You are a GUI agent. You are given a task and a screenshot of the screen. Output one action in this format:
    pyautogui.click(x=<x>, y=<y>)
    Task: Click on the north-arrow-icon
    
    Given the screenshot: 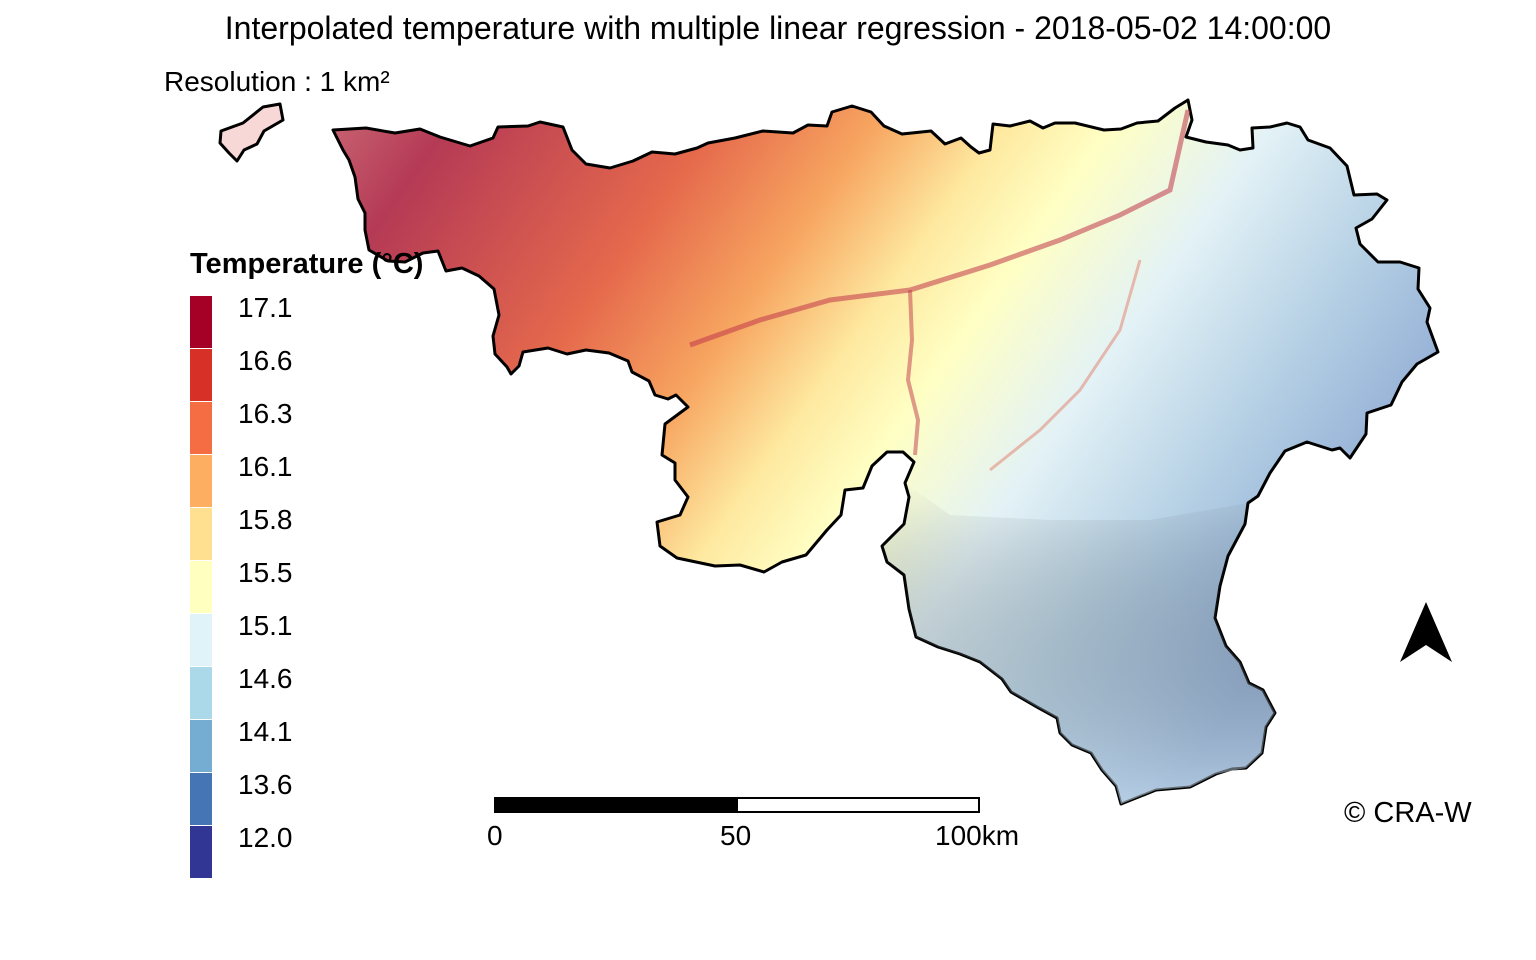 What is the action you would take?
    pyautogui.click(x=1426, y=632)
    